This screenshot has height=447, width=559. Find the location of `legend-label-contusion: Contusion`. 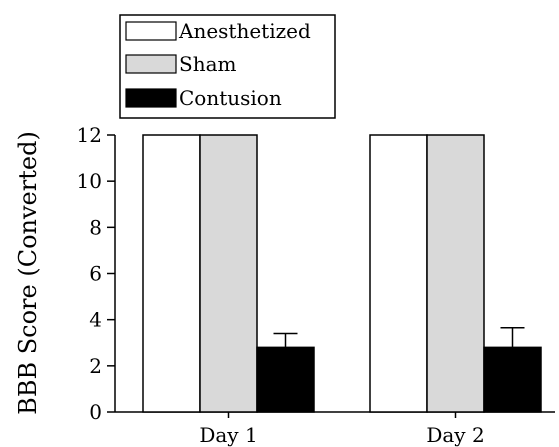

legend-label-contusion: Contusion is located at coordinates (230, 98).